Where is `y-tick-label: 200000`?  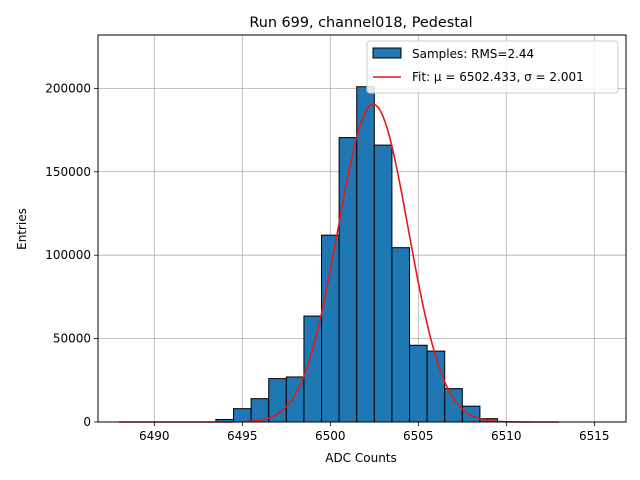 y-tick-label: 200000 is located at coordinates (68, 88).